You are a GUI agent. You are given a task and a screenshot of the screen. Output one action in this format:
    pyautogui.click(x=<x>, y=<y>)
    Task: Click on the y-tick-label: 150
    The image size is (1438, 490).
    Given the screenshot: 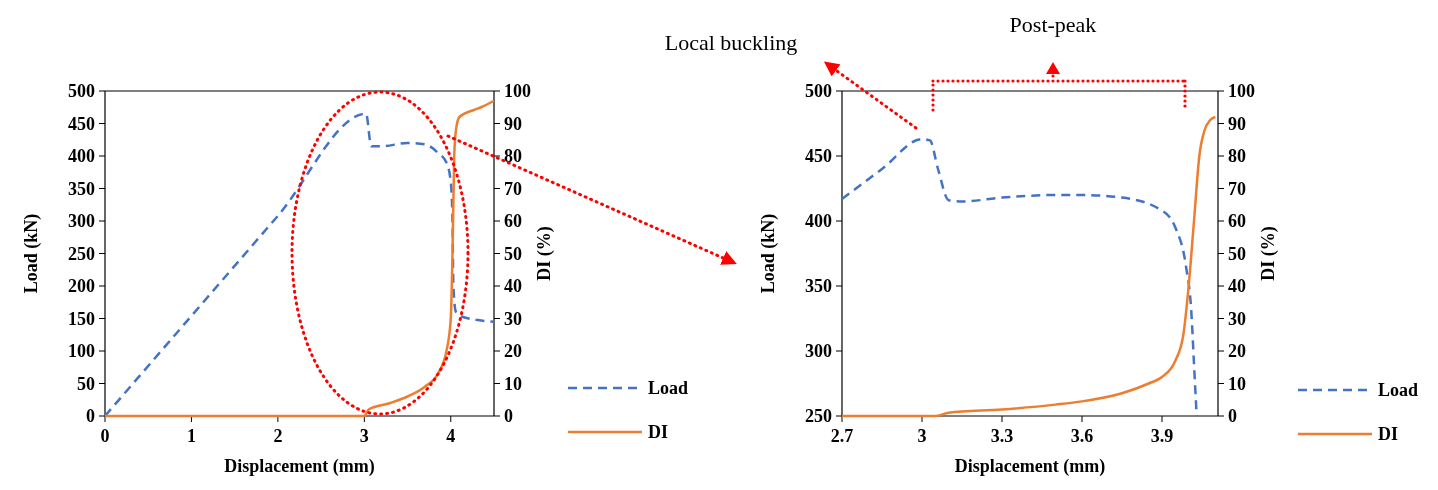 What is the action you would take?
    pyautogui.click(x=81, y=318)
    